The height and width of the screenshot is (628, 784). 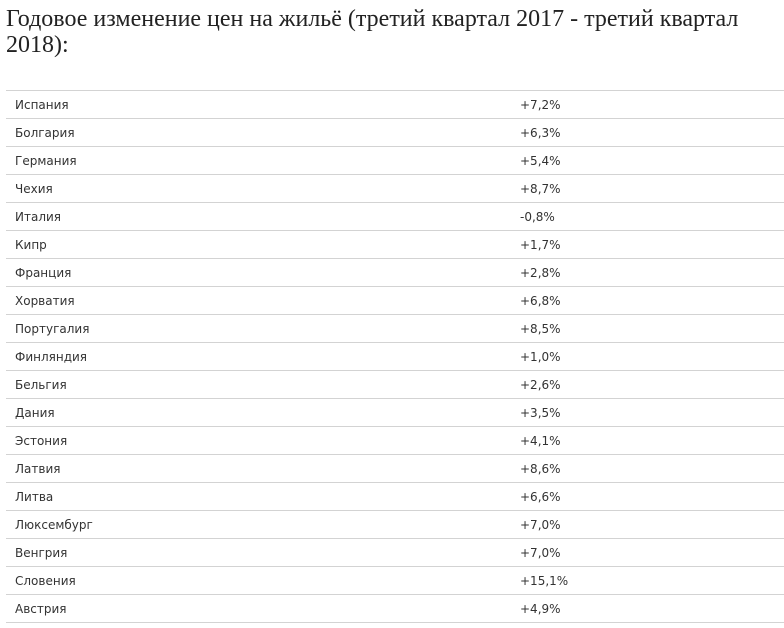 What do you see at coordinates (652, 300) in the screenshot?
I see `price-change-cell: +6,8%` at bounding box center [652, 300].